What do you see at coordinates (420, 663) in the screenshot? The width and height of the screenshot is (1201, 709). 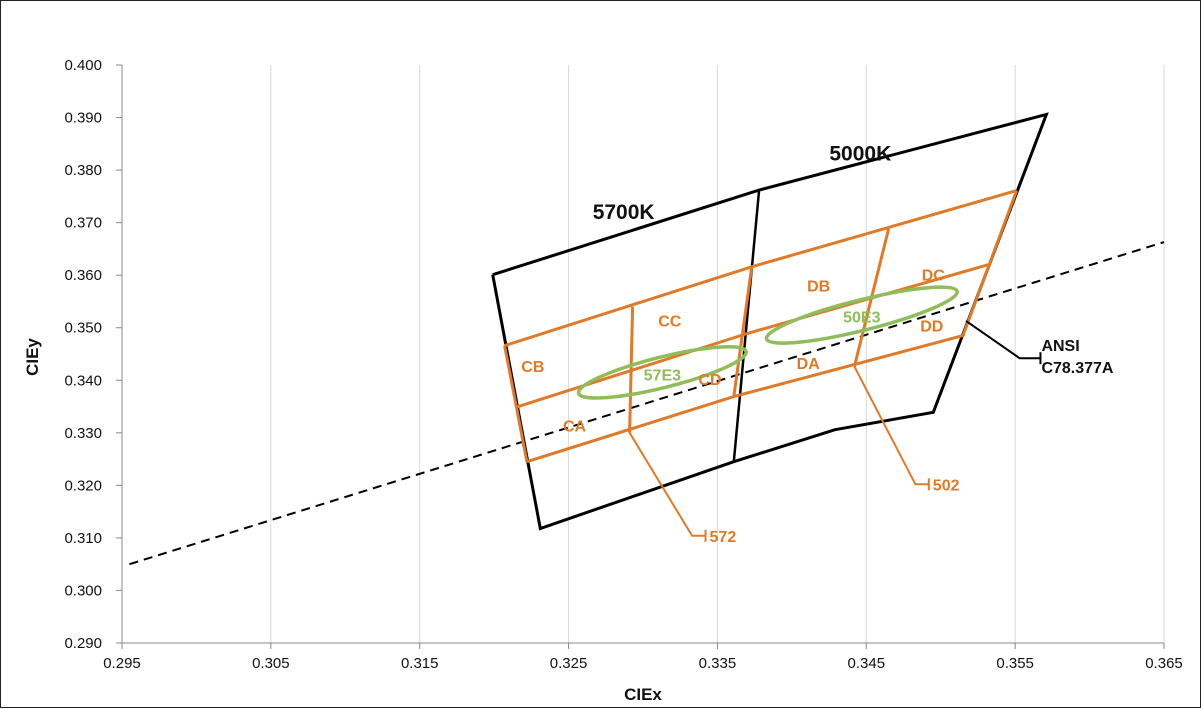 I see `x-tick-label: 0.315` at bounding box center [420, 663].